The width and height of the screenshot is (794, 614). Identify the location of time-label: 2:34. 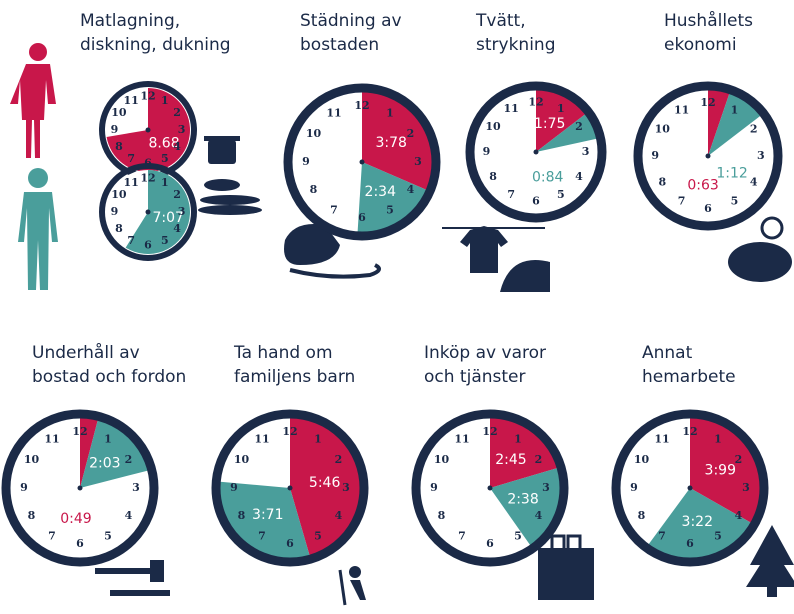
(381, 192).